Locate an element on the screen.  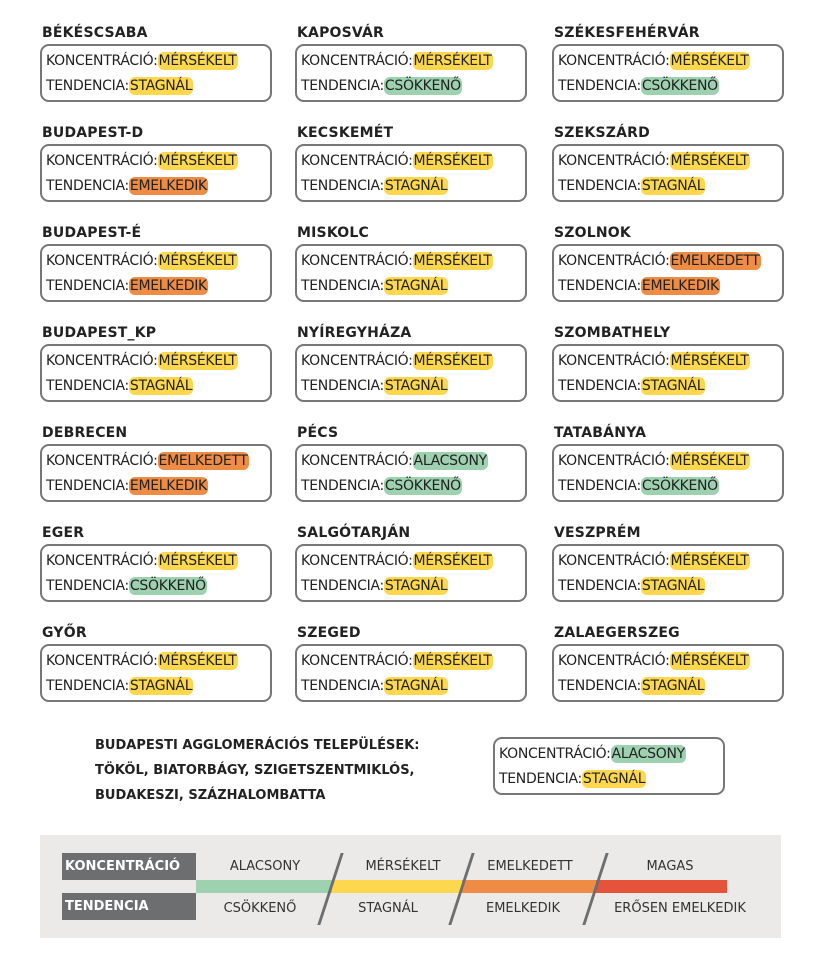
city-name: BUDAPEST-D is located at coordinates (93, 133).